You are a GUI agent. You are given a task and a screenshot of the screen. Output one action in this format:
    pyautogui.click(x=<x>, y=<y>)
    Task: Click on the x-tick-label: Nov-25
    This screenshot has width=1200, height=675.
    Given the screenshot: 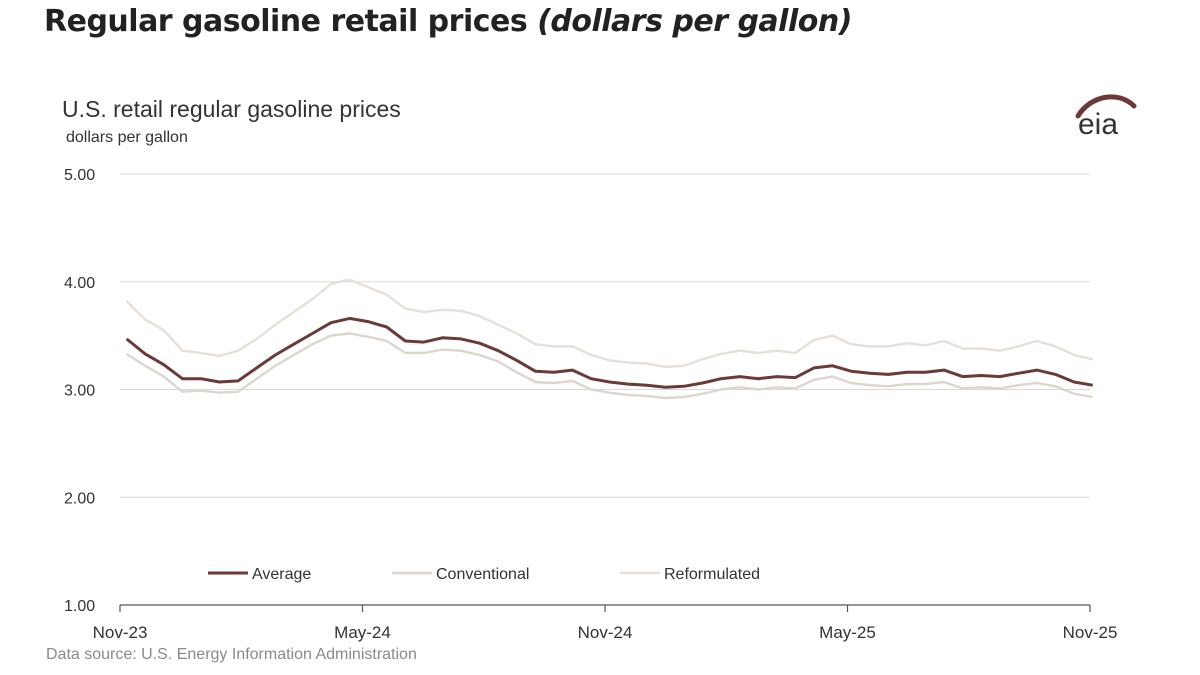 What is the action you would take?
    pyautogui.click(x=1090, y=632)
    